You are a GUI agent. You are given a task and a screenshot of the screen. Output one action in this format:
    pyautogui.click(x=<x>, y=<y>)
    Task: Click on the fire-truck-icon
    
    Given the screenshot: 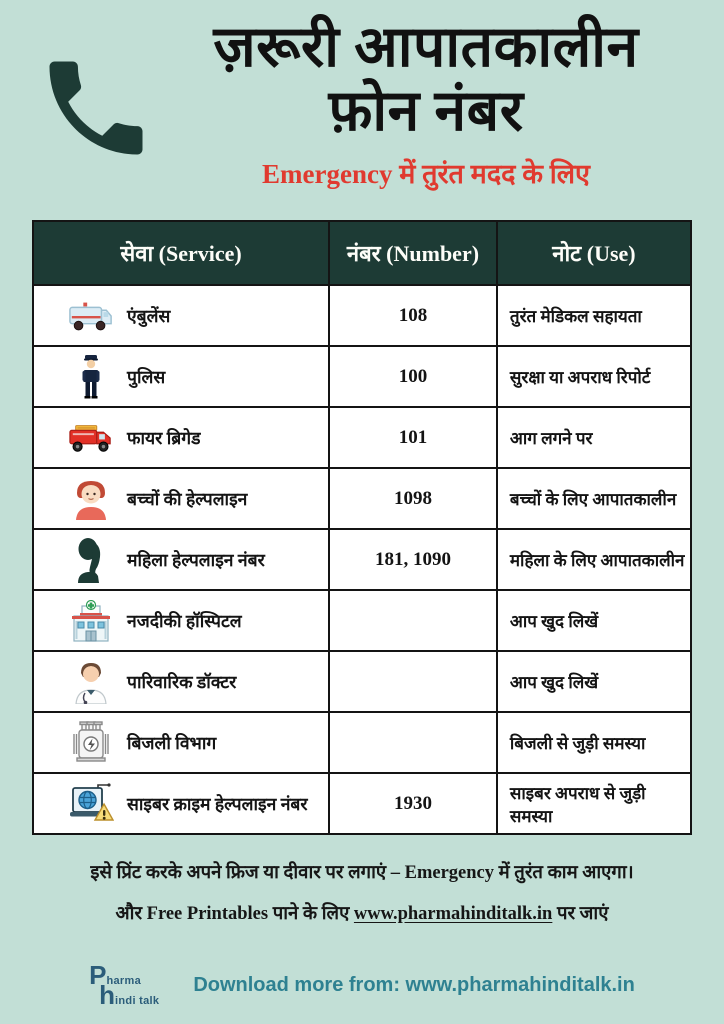 What is the action you would take?
    pyautogui.click(x=91, y=438)
    